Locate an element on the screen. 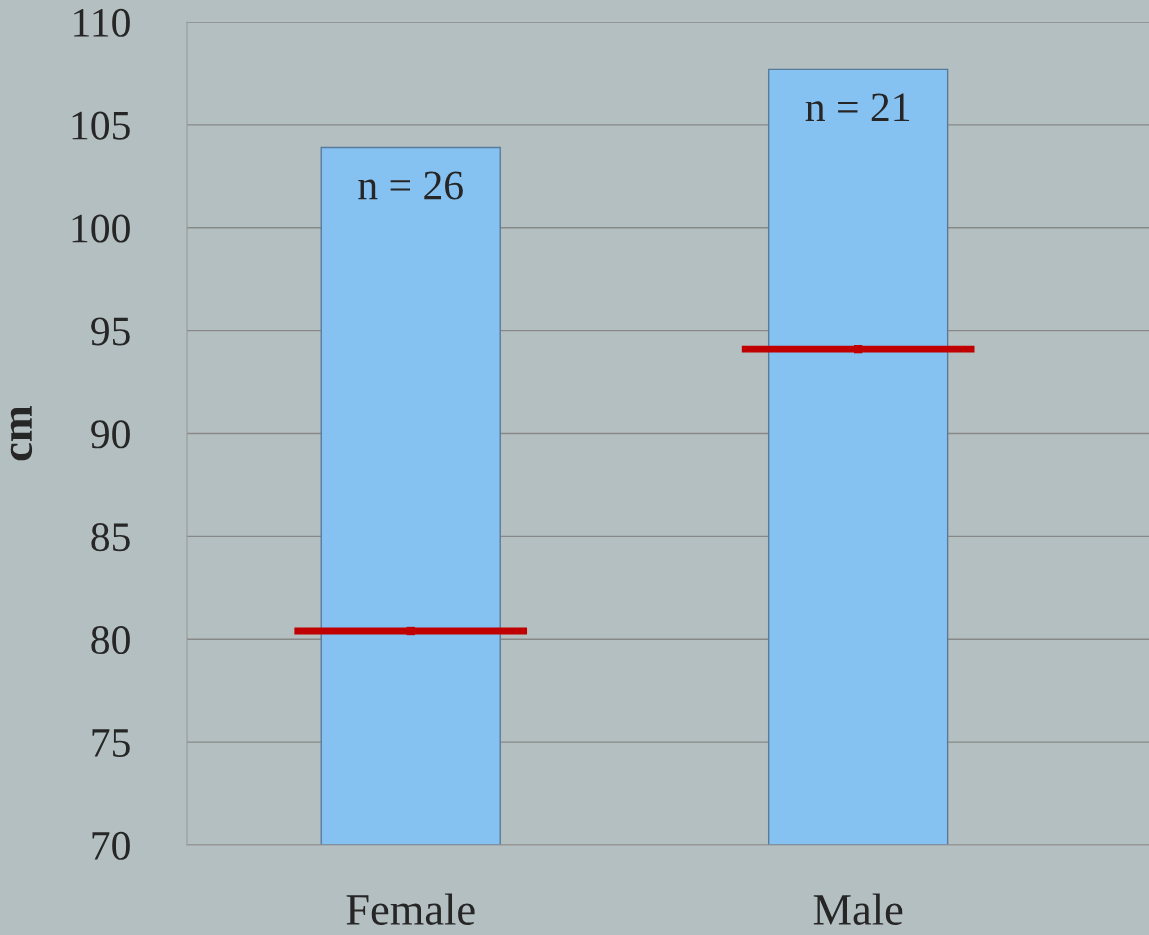 Image resolution: width=1149 pixels, height=935 pixels. y-tick-label: 80 is located at coordinates (110, 640).